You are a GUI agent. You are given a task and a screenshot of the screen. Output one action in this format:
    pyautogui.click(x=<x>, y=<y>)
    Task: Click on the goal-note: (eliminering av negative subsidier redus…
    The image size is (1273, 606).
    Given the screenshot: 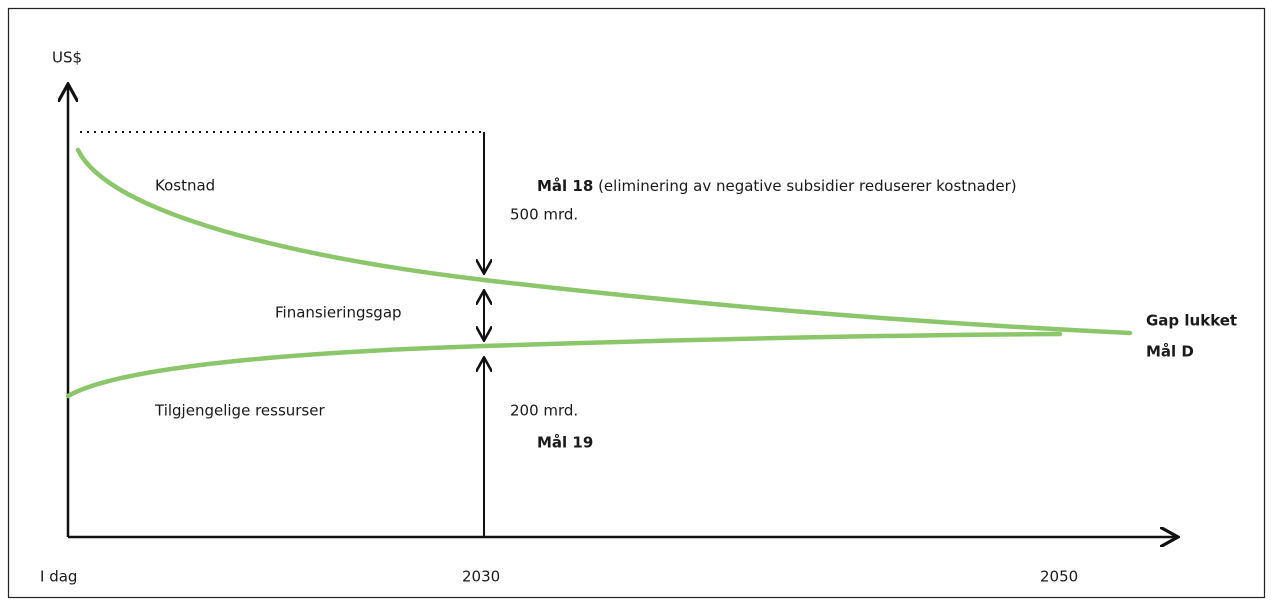 What is the action you would take?
    pyautogui.click(x=804, y=186)
    